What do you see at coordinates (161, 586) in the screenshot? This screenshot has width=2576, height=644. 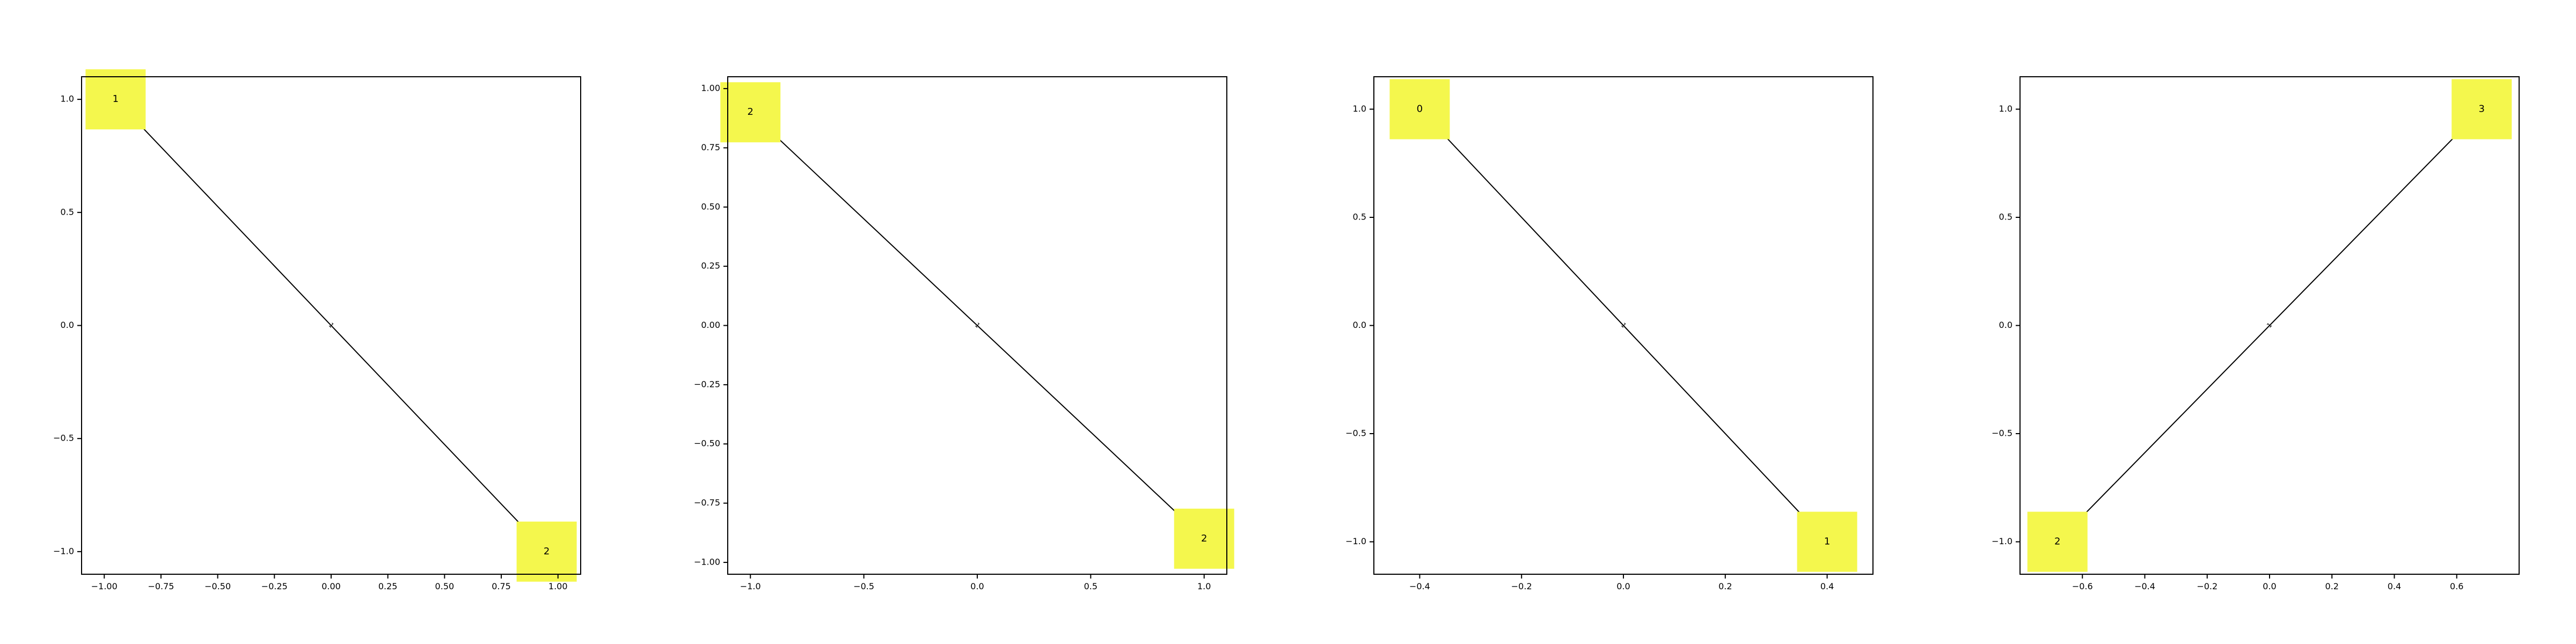 I see `x-tick-label: −0.75` at bounding box center [161, 586].